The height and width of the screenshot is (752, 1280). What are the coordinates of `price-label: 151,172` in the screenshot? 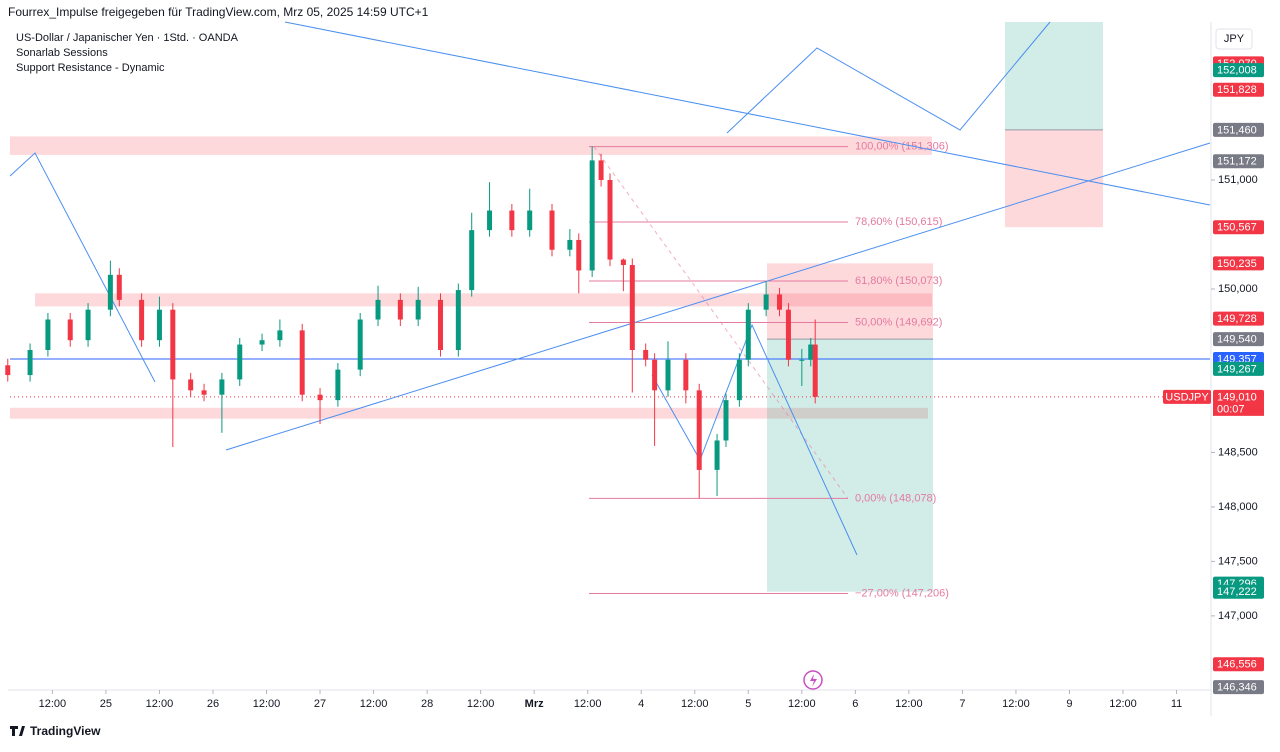 It's located at (1237, 162).